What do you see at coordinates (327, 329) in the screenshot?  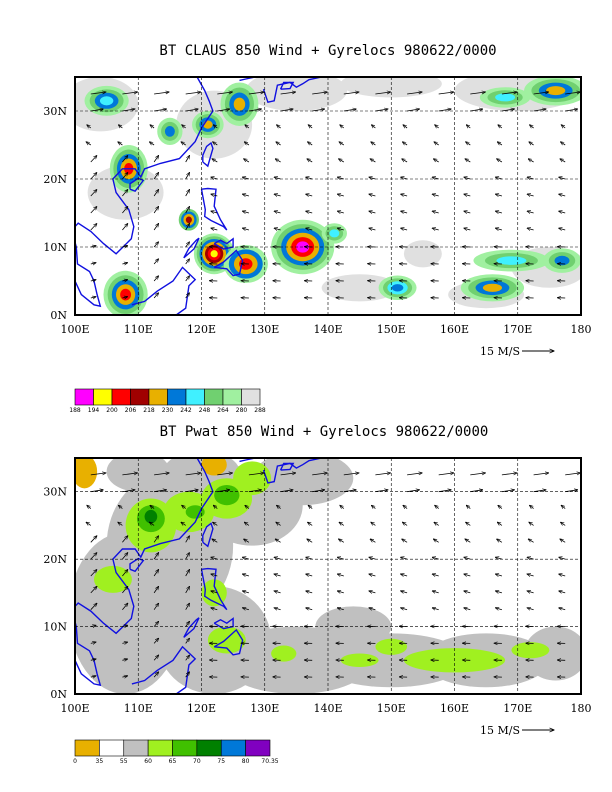 I see `x-tick-label: 140E` at bounding box center [327, 329].